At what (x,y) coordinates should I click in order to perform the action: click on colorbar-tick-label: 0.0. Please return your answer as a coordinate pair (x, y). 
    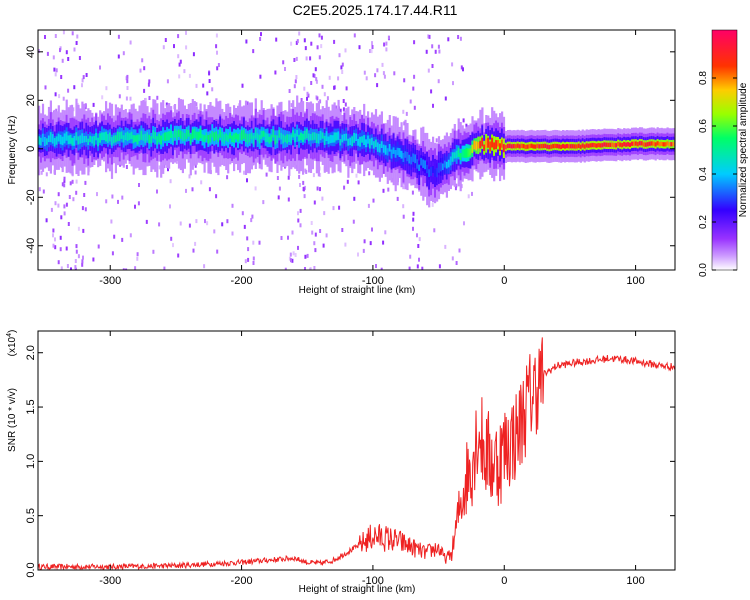
    Looking at the image, I should click on (703, 270).